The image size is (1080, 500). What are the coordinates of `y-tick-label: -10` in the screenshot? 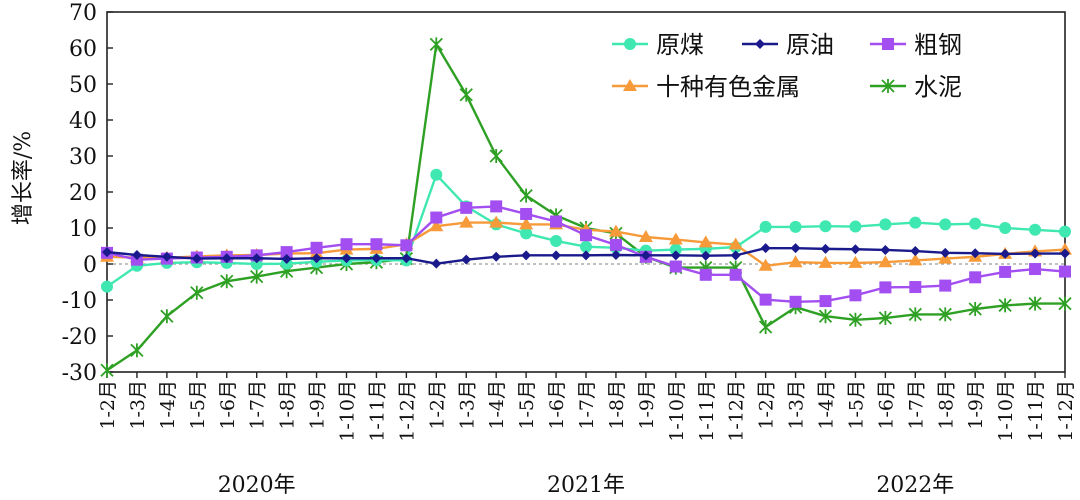 It's located at (79, 301).